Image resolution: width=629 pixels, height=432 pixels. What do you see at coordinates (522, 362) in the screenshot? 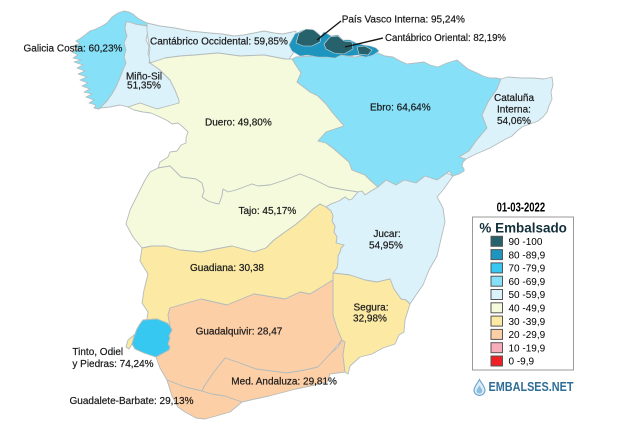
I see `svg-text: 0 -9,9` at bounding box center [522, 362].